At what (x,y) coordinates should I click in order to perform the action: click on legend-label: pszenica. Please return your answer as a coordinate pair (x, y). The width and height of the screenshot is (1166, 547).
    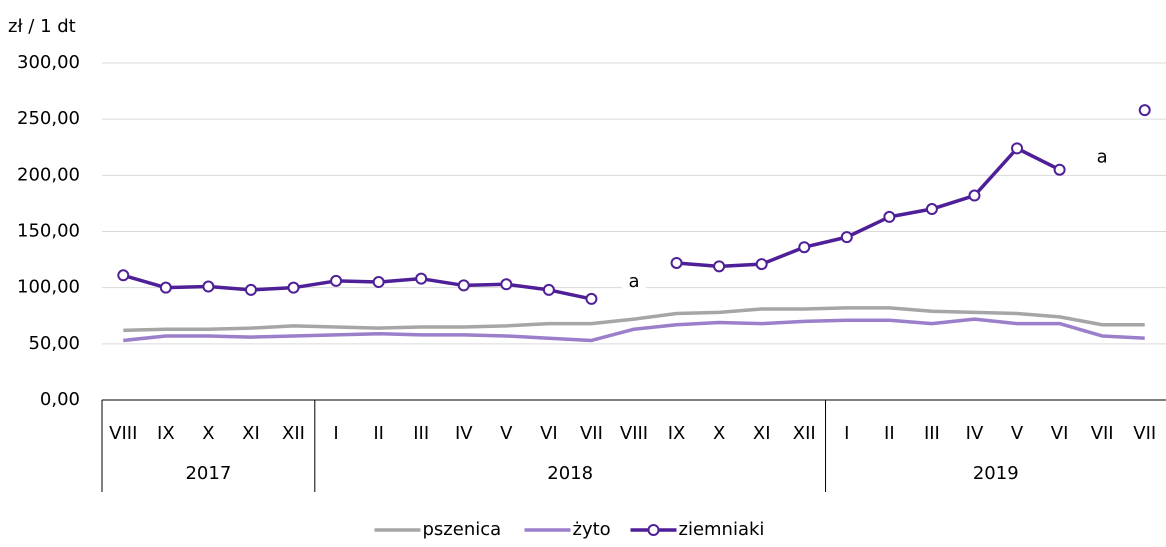
    Looking at the image, I should click on (462, 529).